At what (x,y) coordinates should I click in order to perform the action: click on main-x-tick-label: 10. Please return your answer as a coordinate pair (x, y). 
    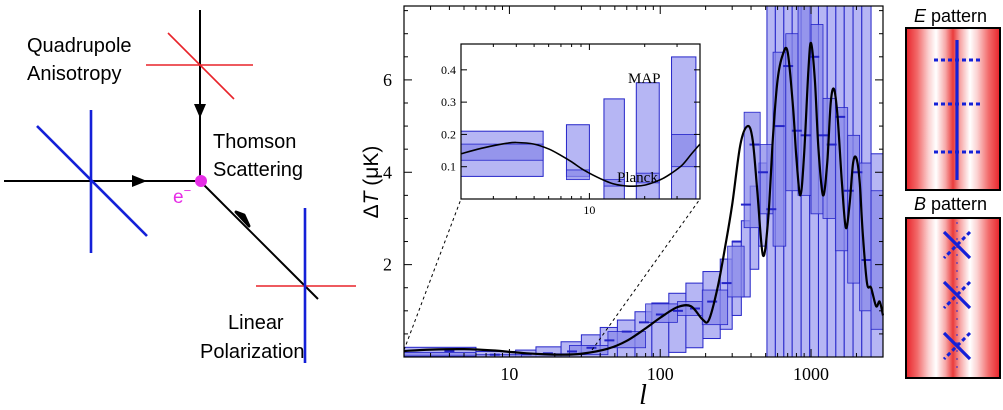
    Looking at the image, I should click on (509, 374).